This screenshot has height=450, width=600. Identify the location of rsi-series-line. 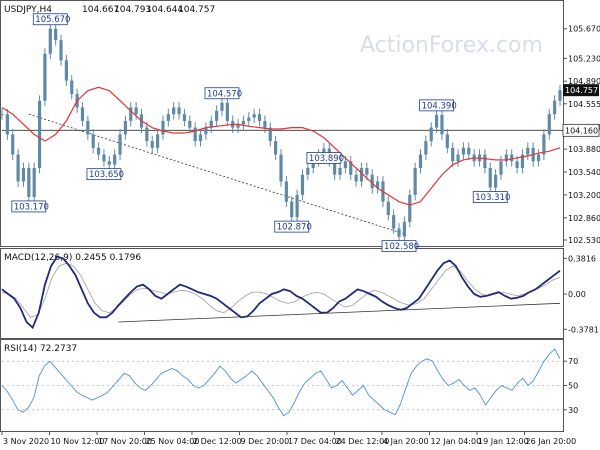
(281, 382).